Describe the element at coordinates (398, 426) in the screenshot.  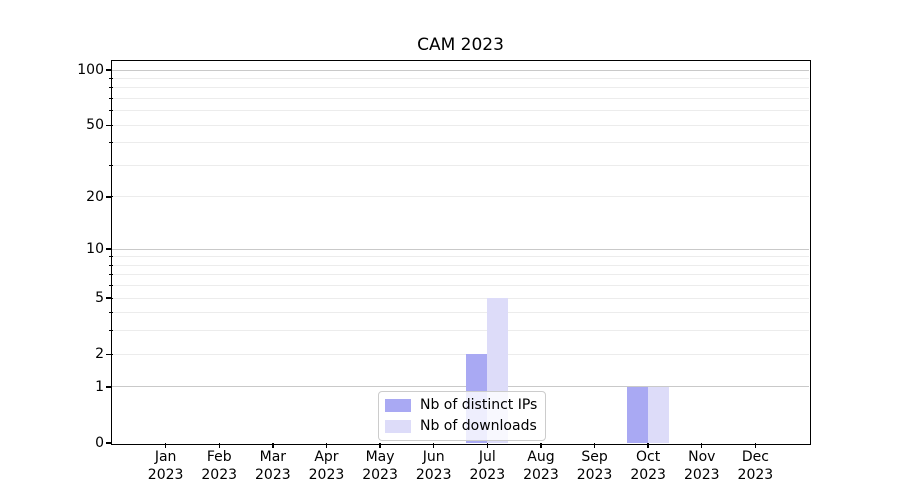
I see `legend-swatch-downloads` at that location.